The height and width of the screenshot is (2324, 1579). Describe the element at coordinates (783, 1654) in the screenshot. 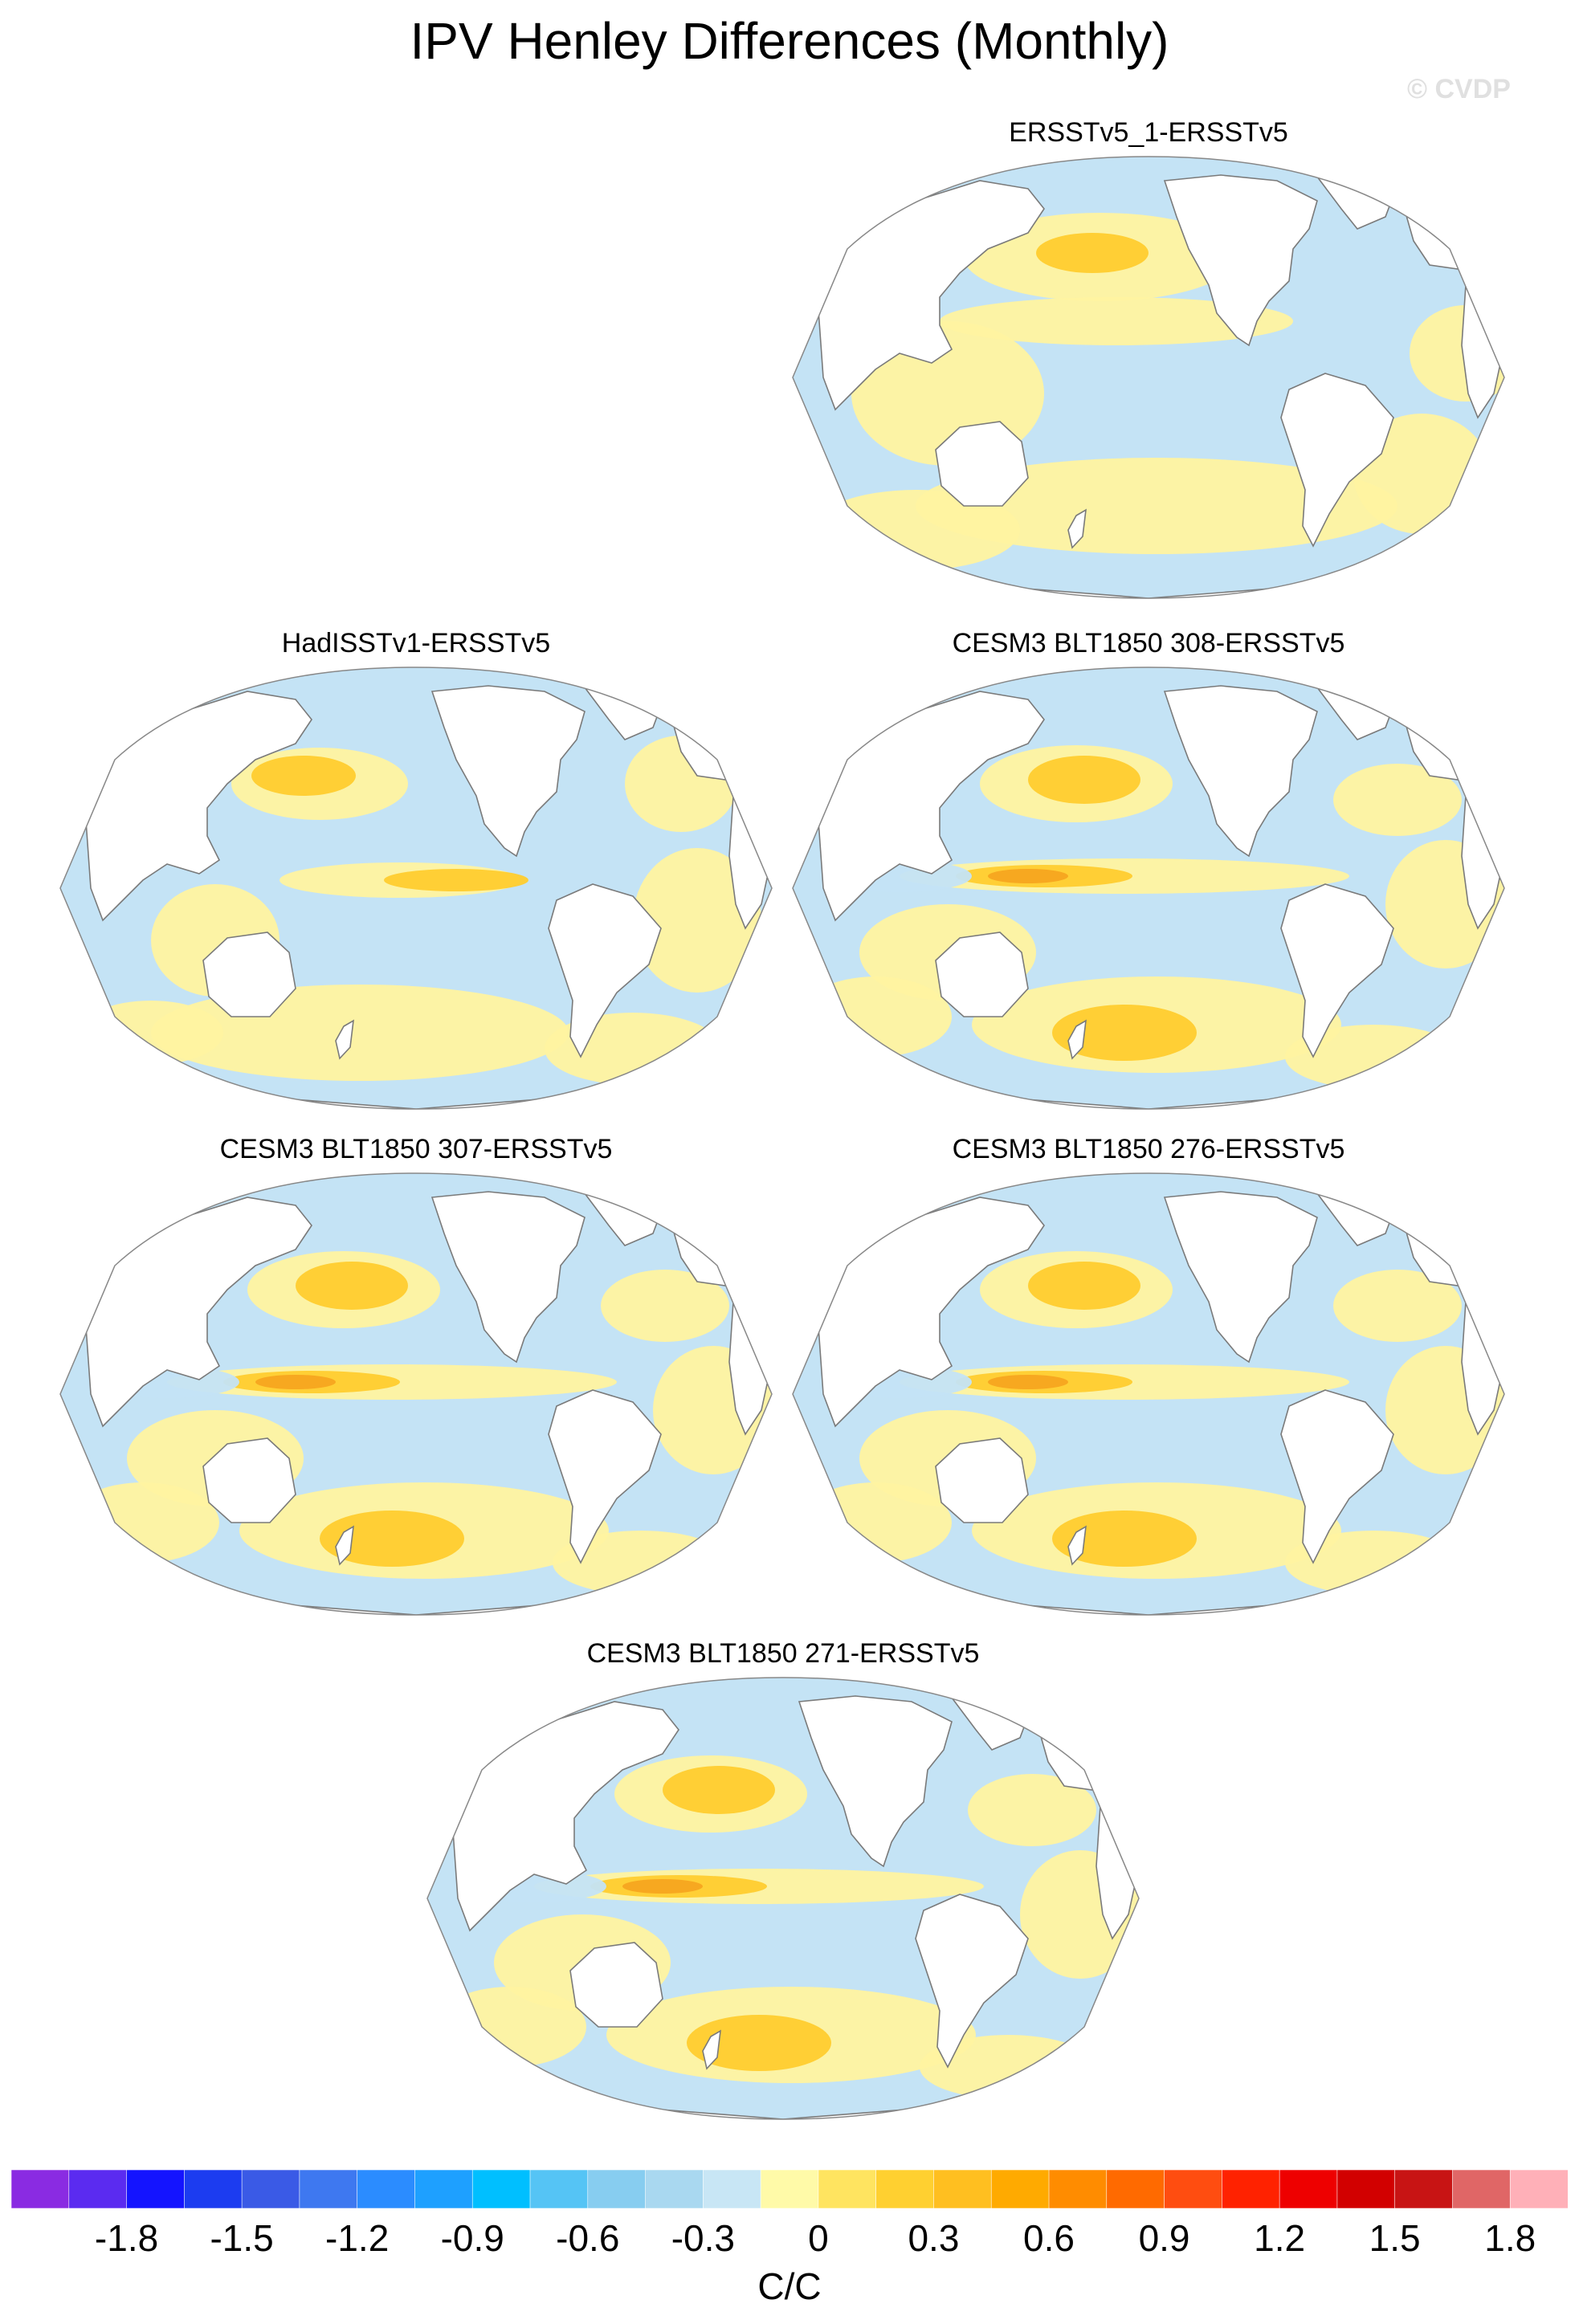

I see `panel-title: CESM3 BLT1850 271-ERSSTv5` at that location.